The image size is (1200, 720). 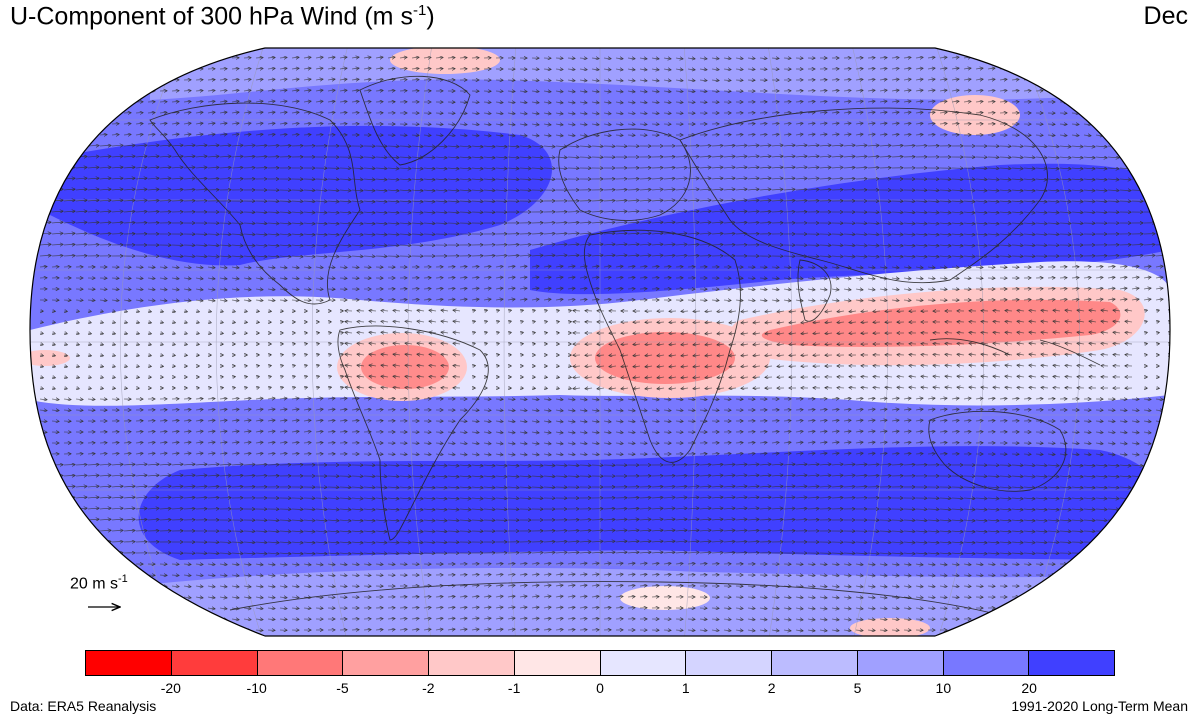 I want to click on coast-india, so click(x=814, y=290).